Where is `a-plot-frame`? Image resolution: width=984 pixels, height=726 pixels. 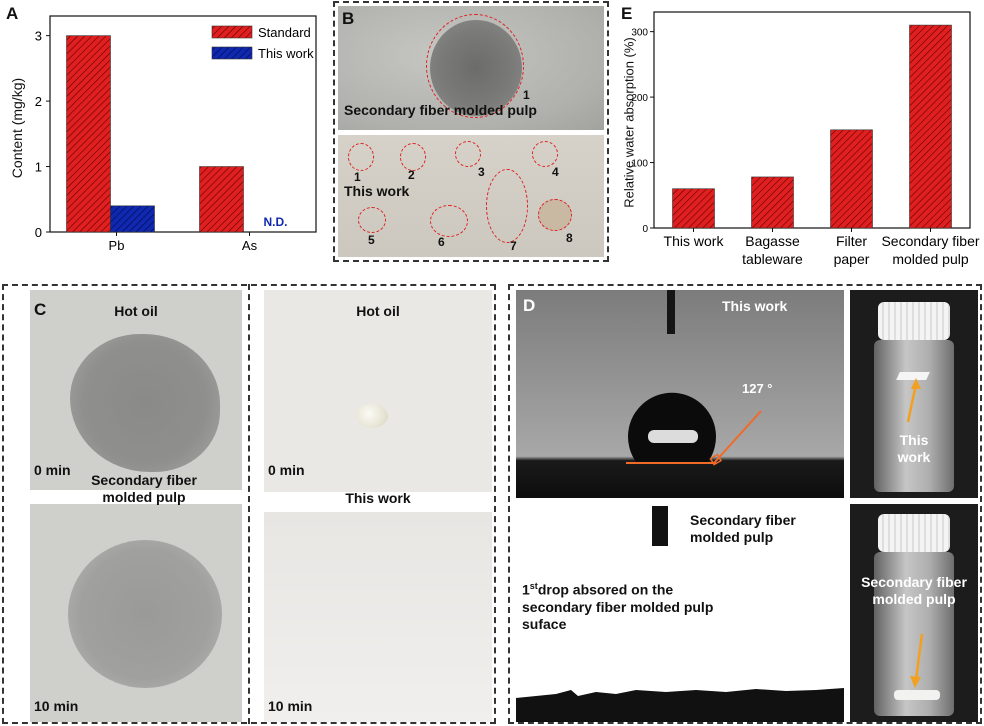
a-plot-frame is located at coordinates (183, 124).